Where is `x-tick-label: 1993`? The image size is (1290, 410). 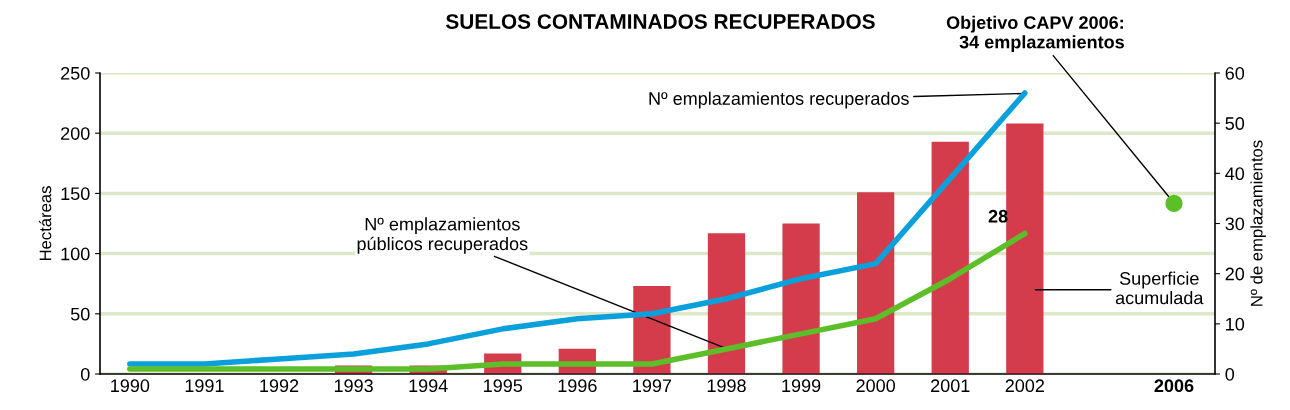 x-tick-label: 1993 is located at coordinates (353, 386).